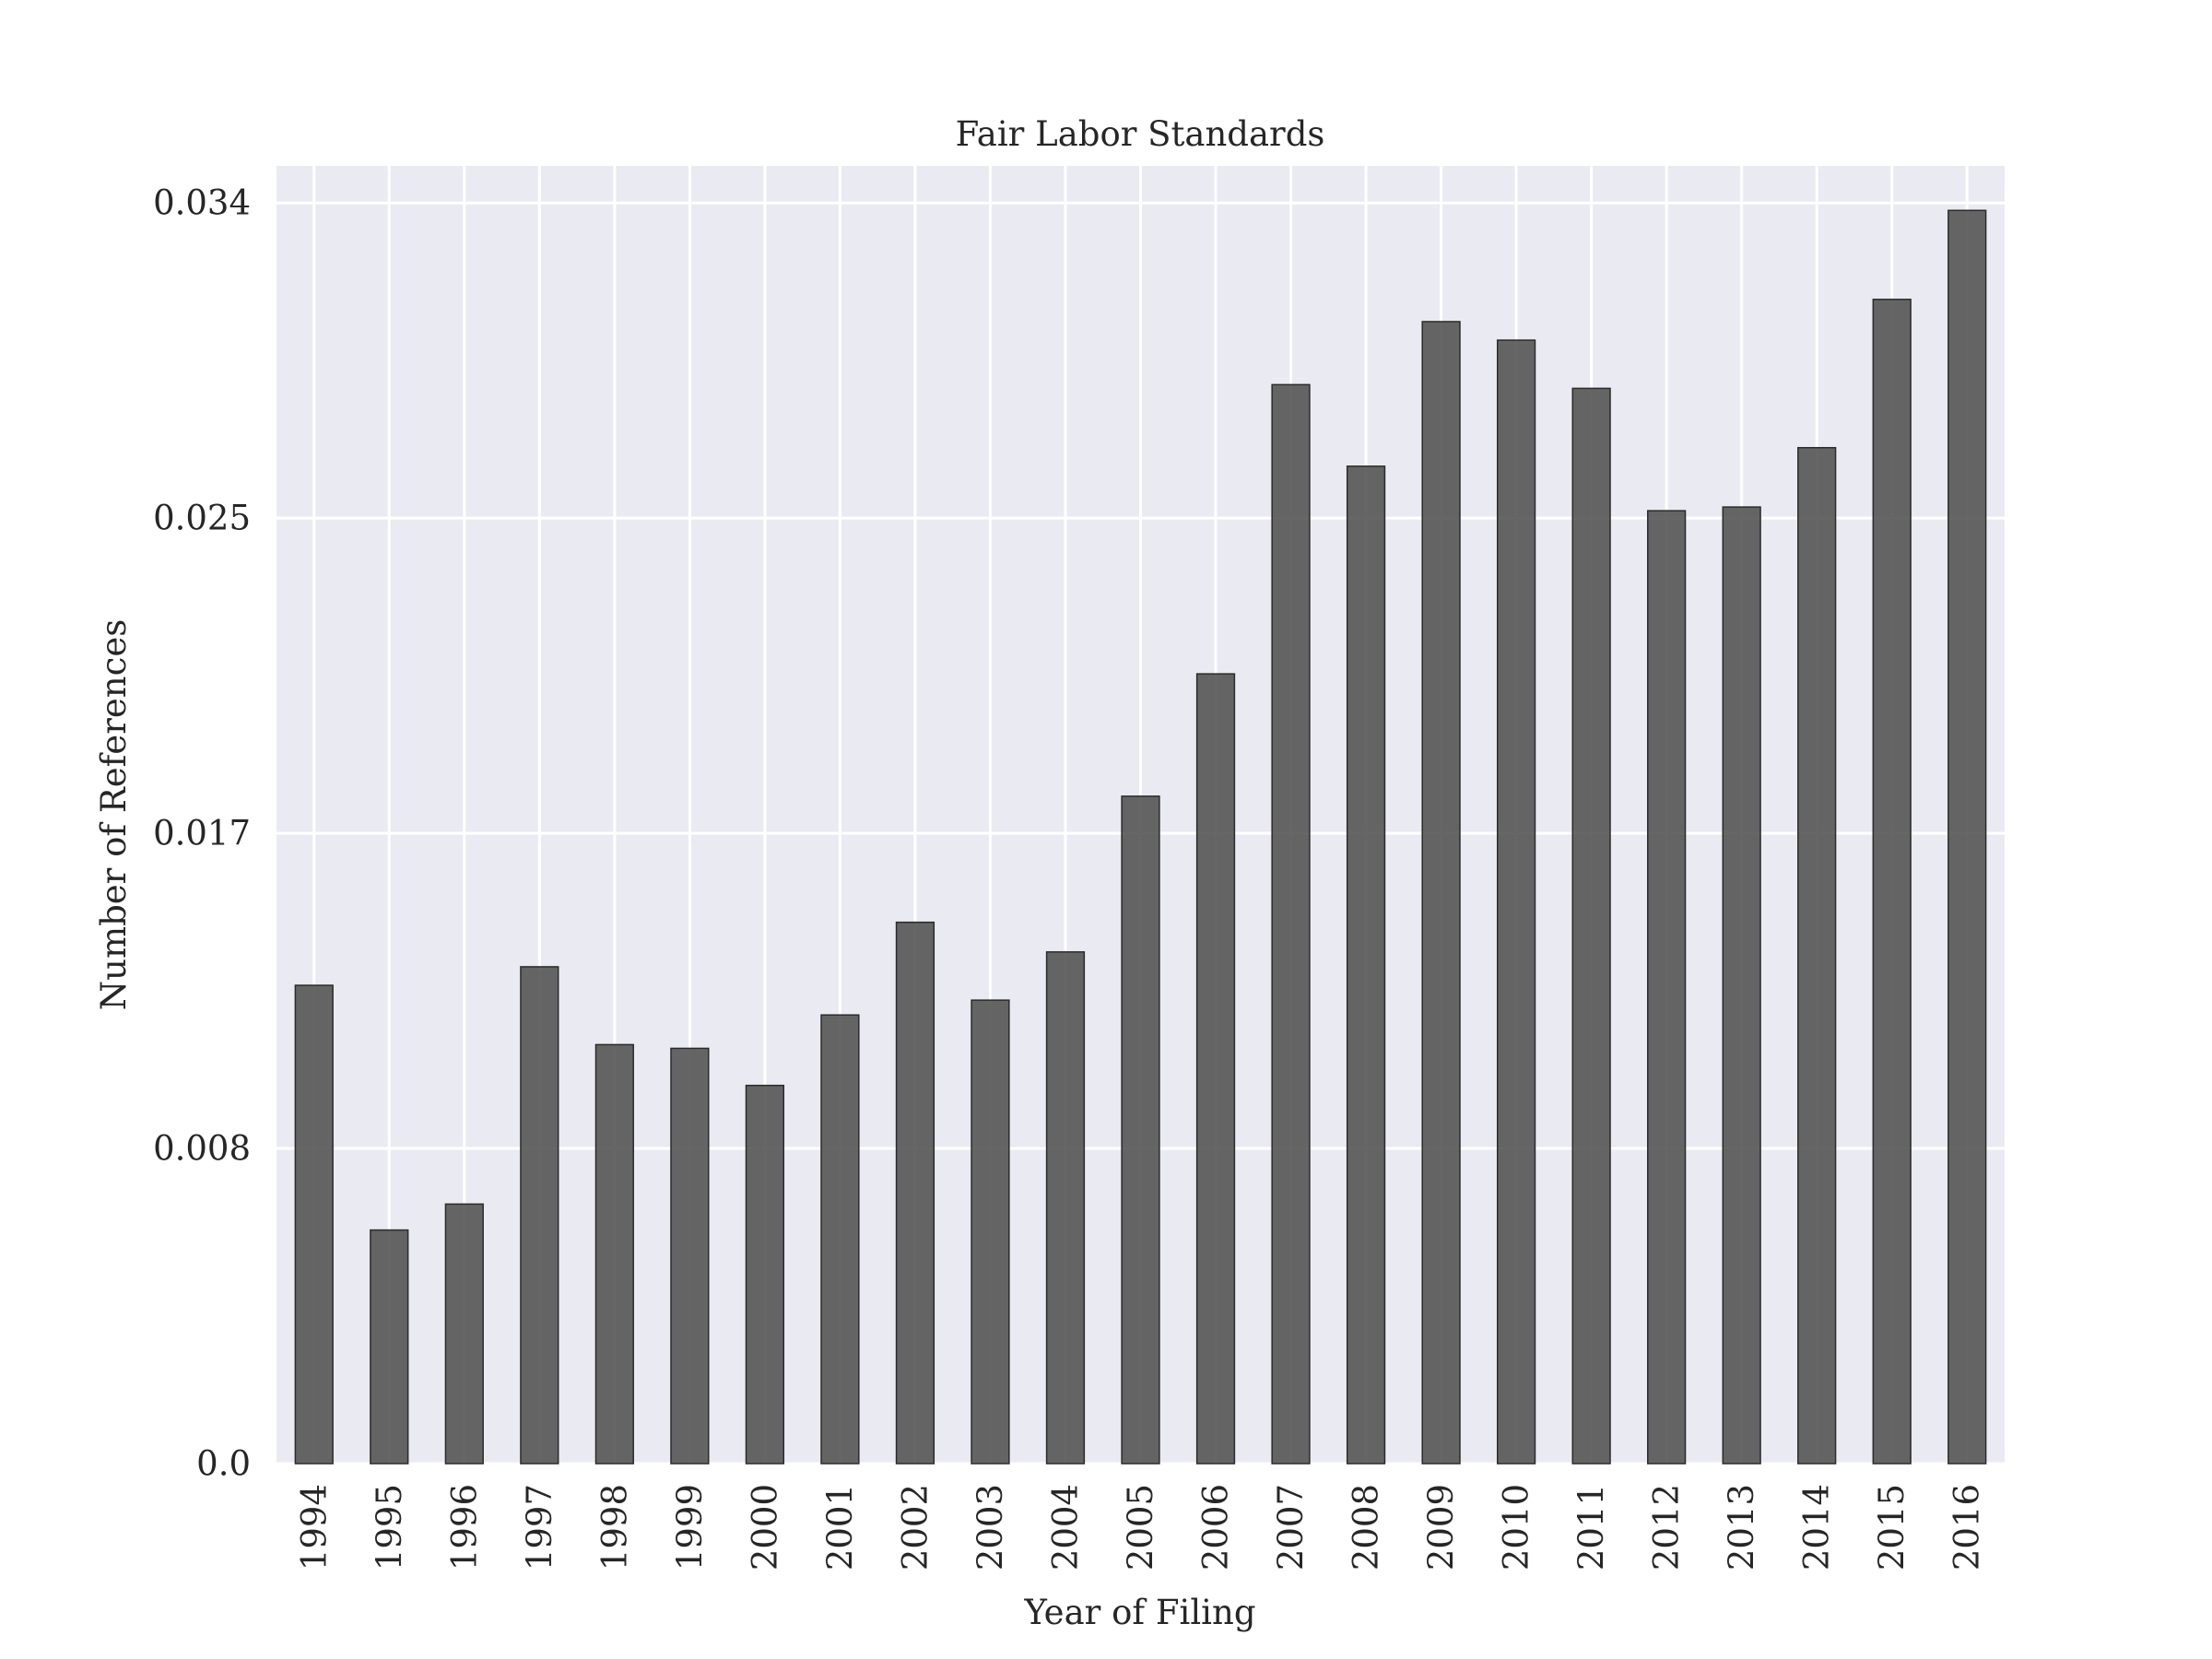 Image resolution: width=2212 pixels, height=1659 pixels. What do you see at coordinates (614, 1254) in the screenshot?
I see `bar-1998` at bounding box center [614, 1254].